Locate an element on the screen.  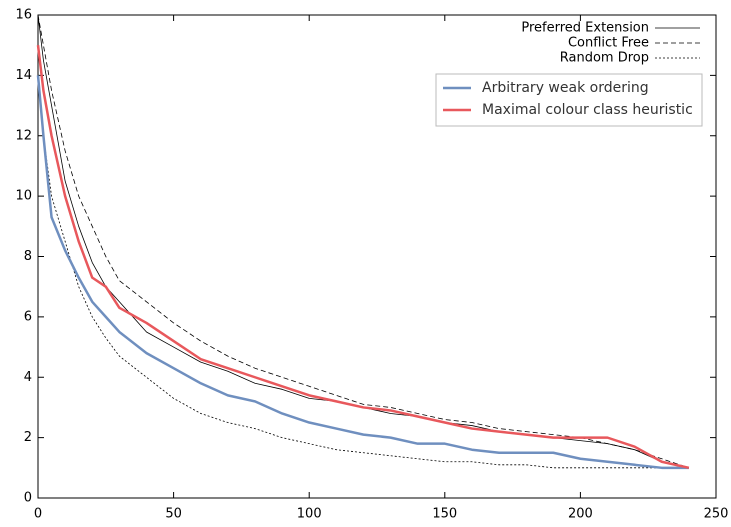
y-tick-label: 14 is located at coordinates (23, 75).